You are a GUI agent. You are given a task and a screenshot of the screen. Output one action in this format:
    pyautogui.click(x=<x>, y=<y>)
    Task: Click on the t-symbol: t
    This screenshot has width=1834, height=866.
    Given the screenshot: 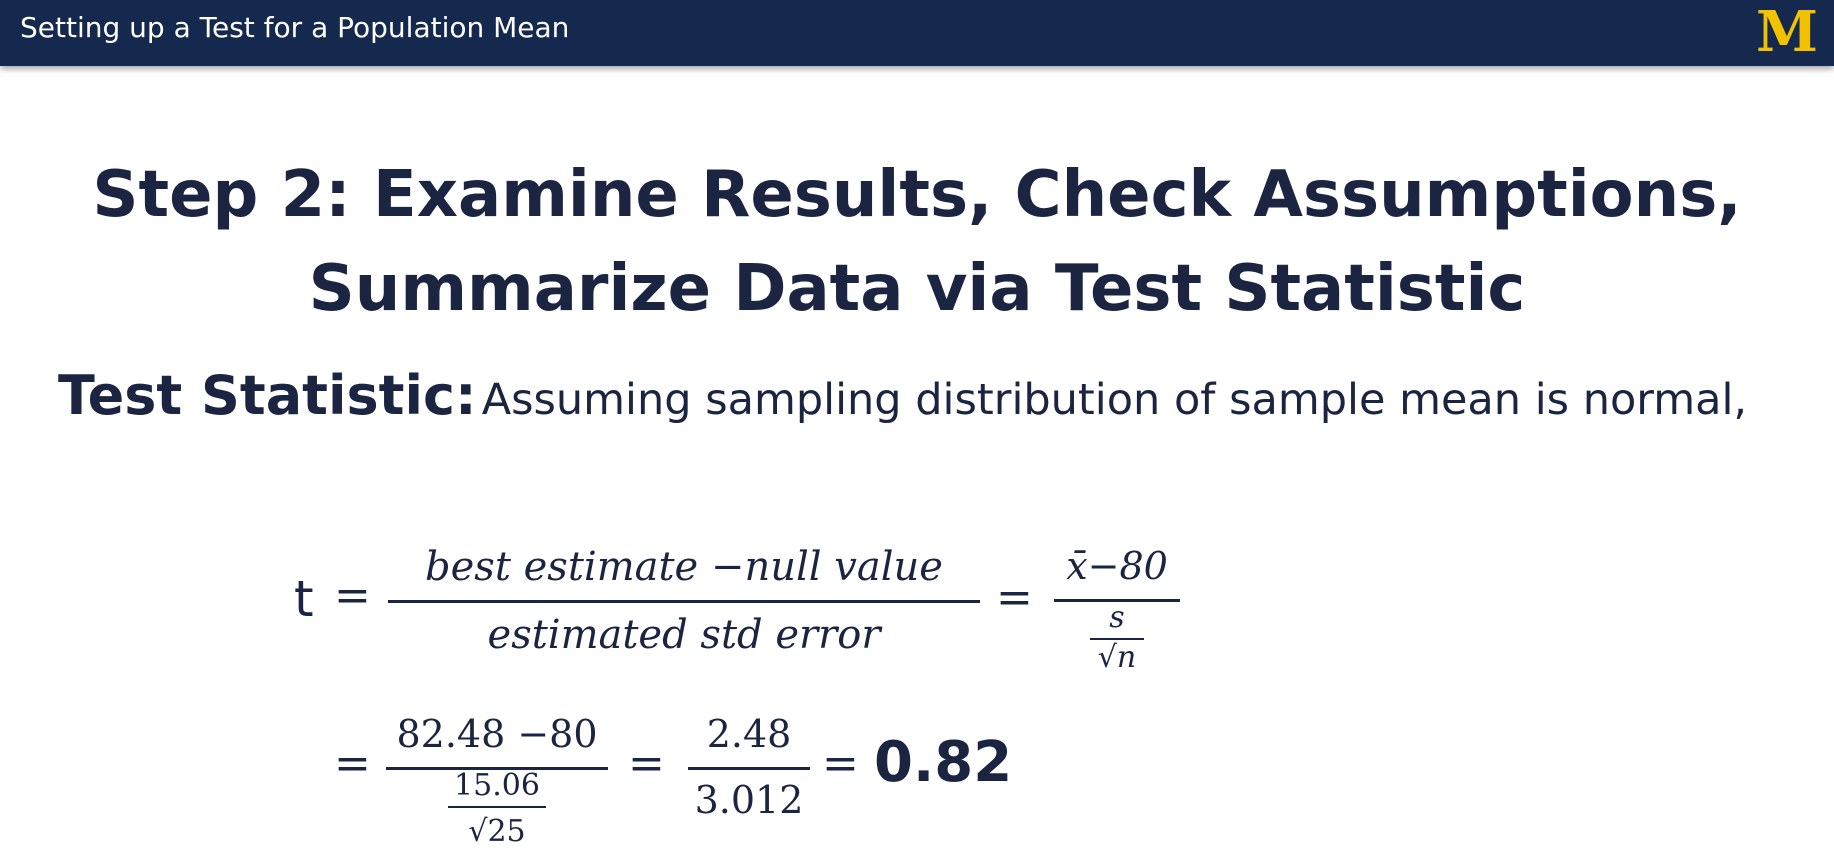 What is the action you would take?
    pyautogui.click(x=304, y=599)
    